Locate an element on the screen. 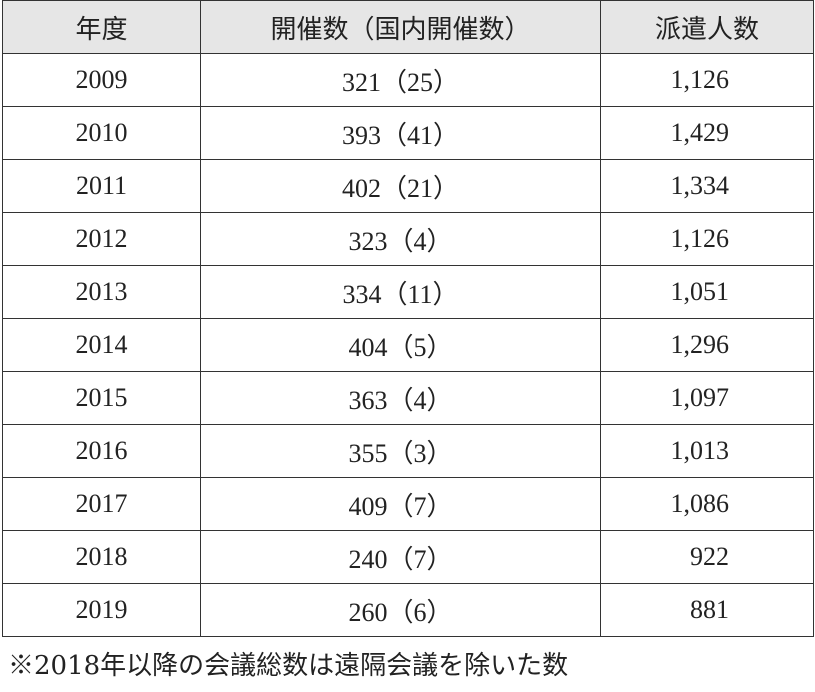 The width and height of the screenshot is (815, 692). table-cell: 2013 is located at coordinates (101, 292).